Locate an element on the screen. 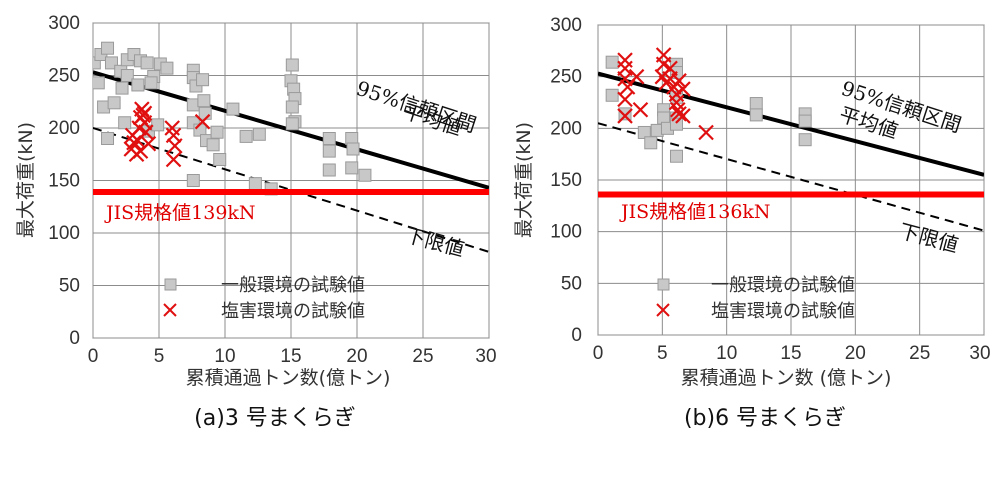 Image resolution: width=1000 pixels, height=493 pixels. points-b is located at coordinates (708, 105).